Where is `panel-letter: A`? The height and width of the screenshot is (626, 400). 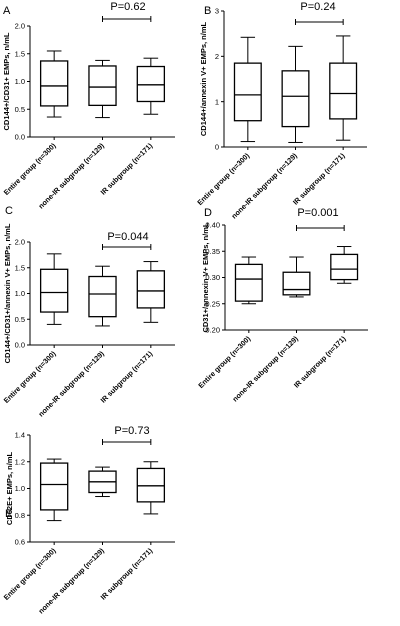
panel-letter: A is located at coordinates (7, 11).